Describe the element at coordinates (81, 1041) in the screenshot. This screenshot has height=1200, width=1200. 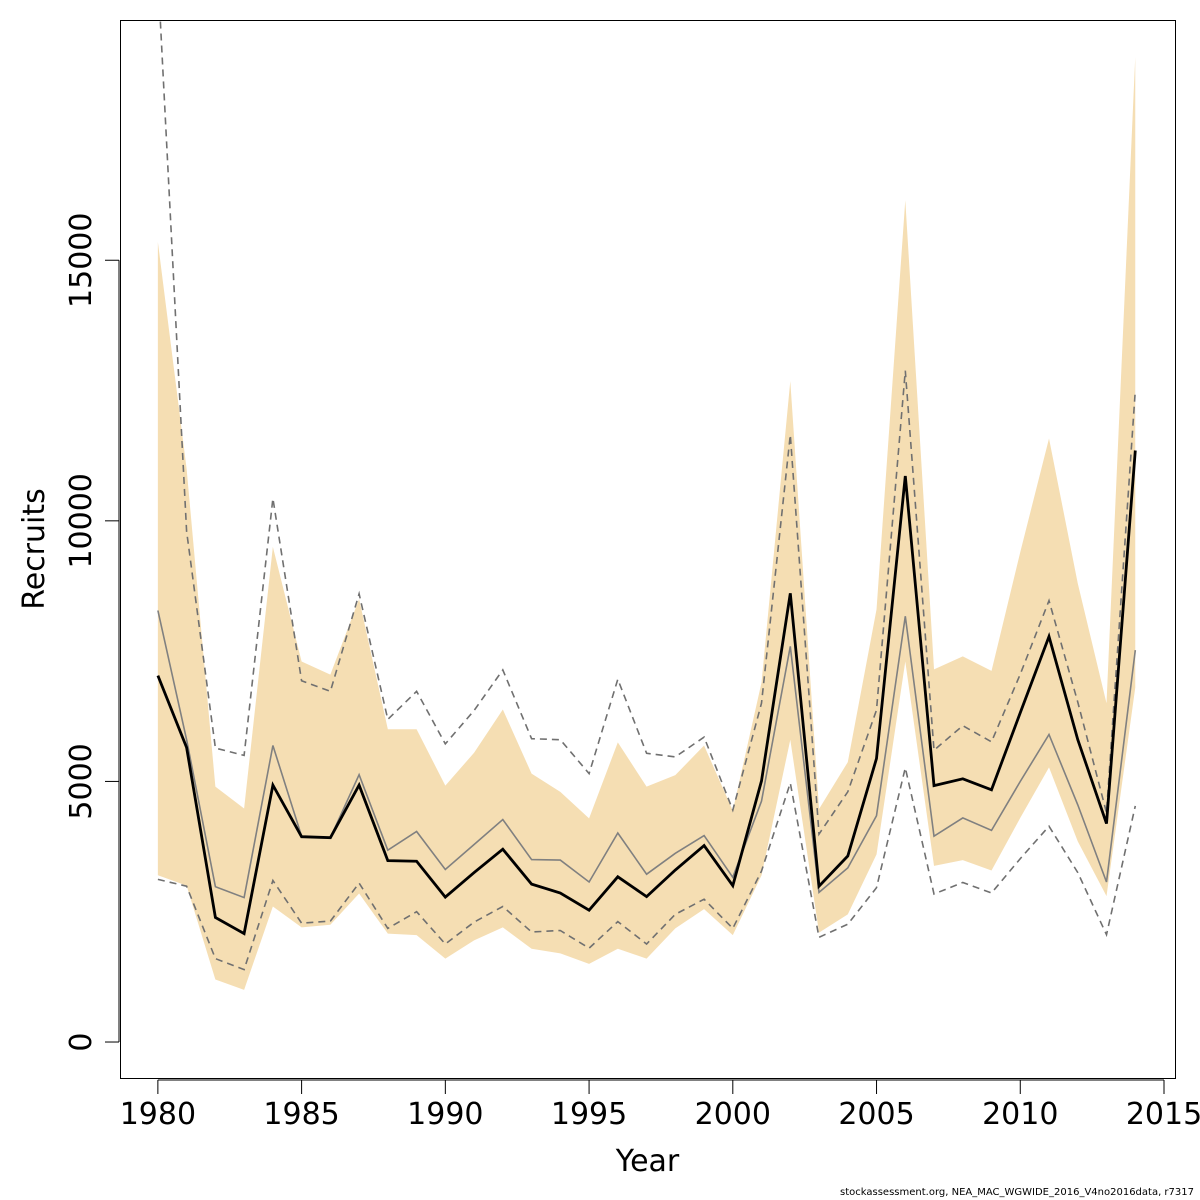
I see `y-tick-label: 0` at that location.